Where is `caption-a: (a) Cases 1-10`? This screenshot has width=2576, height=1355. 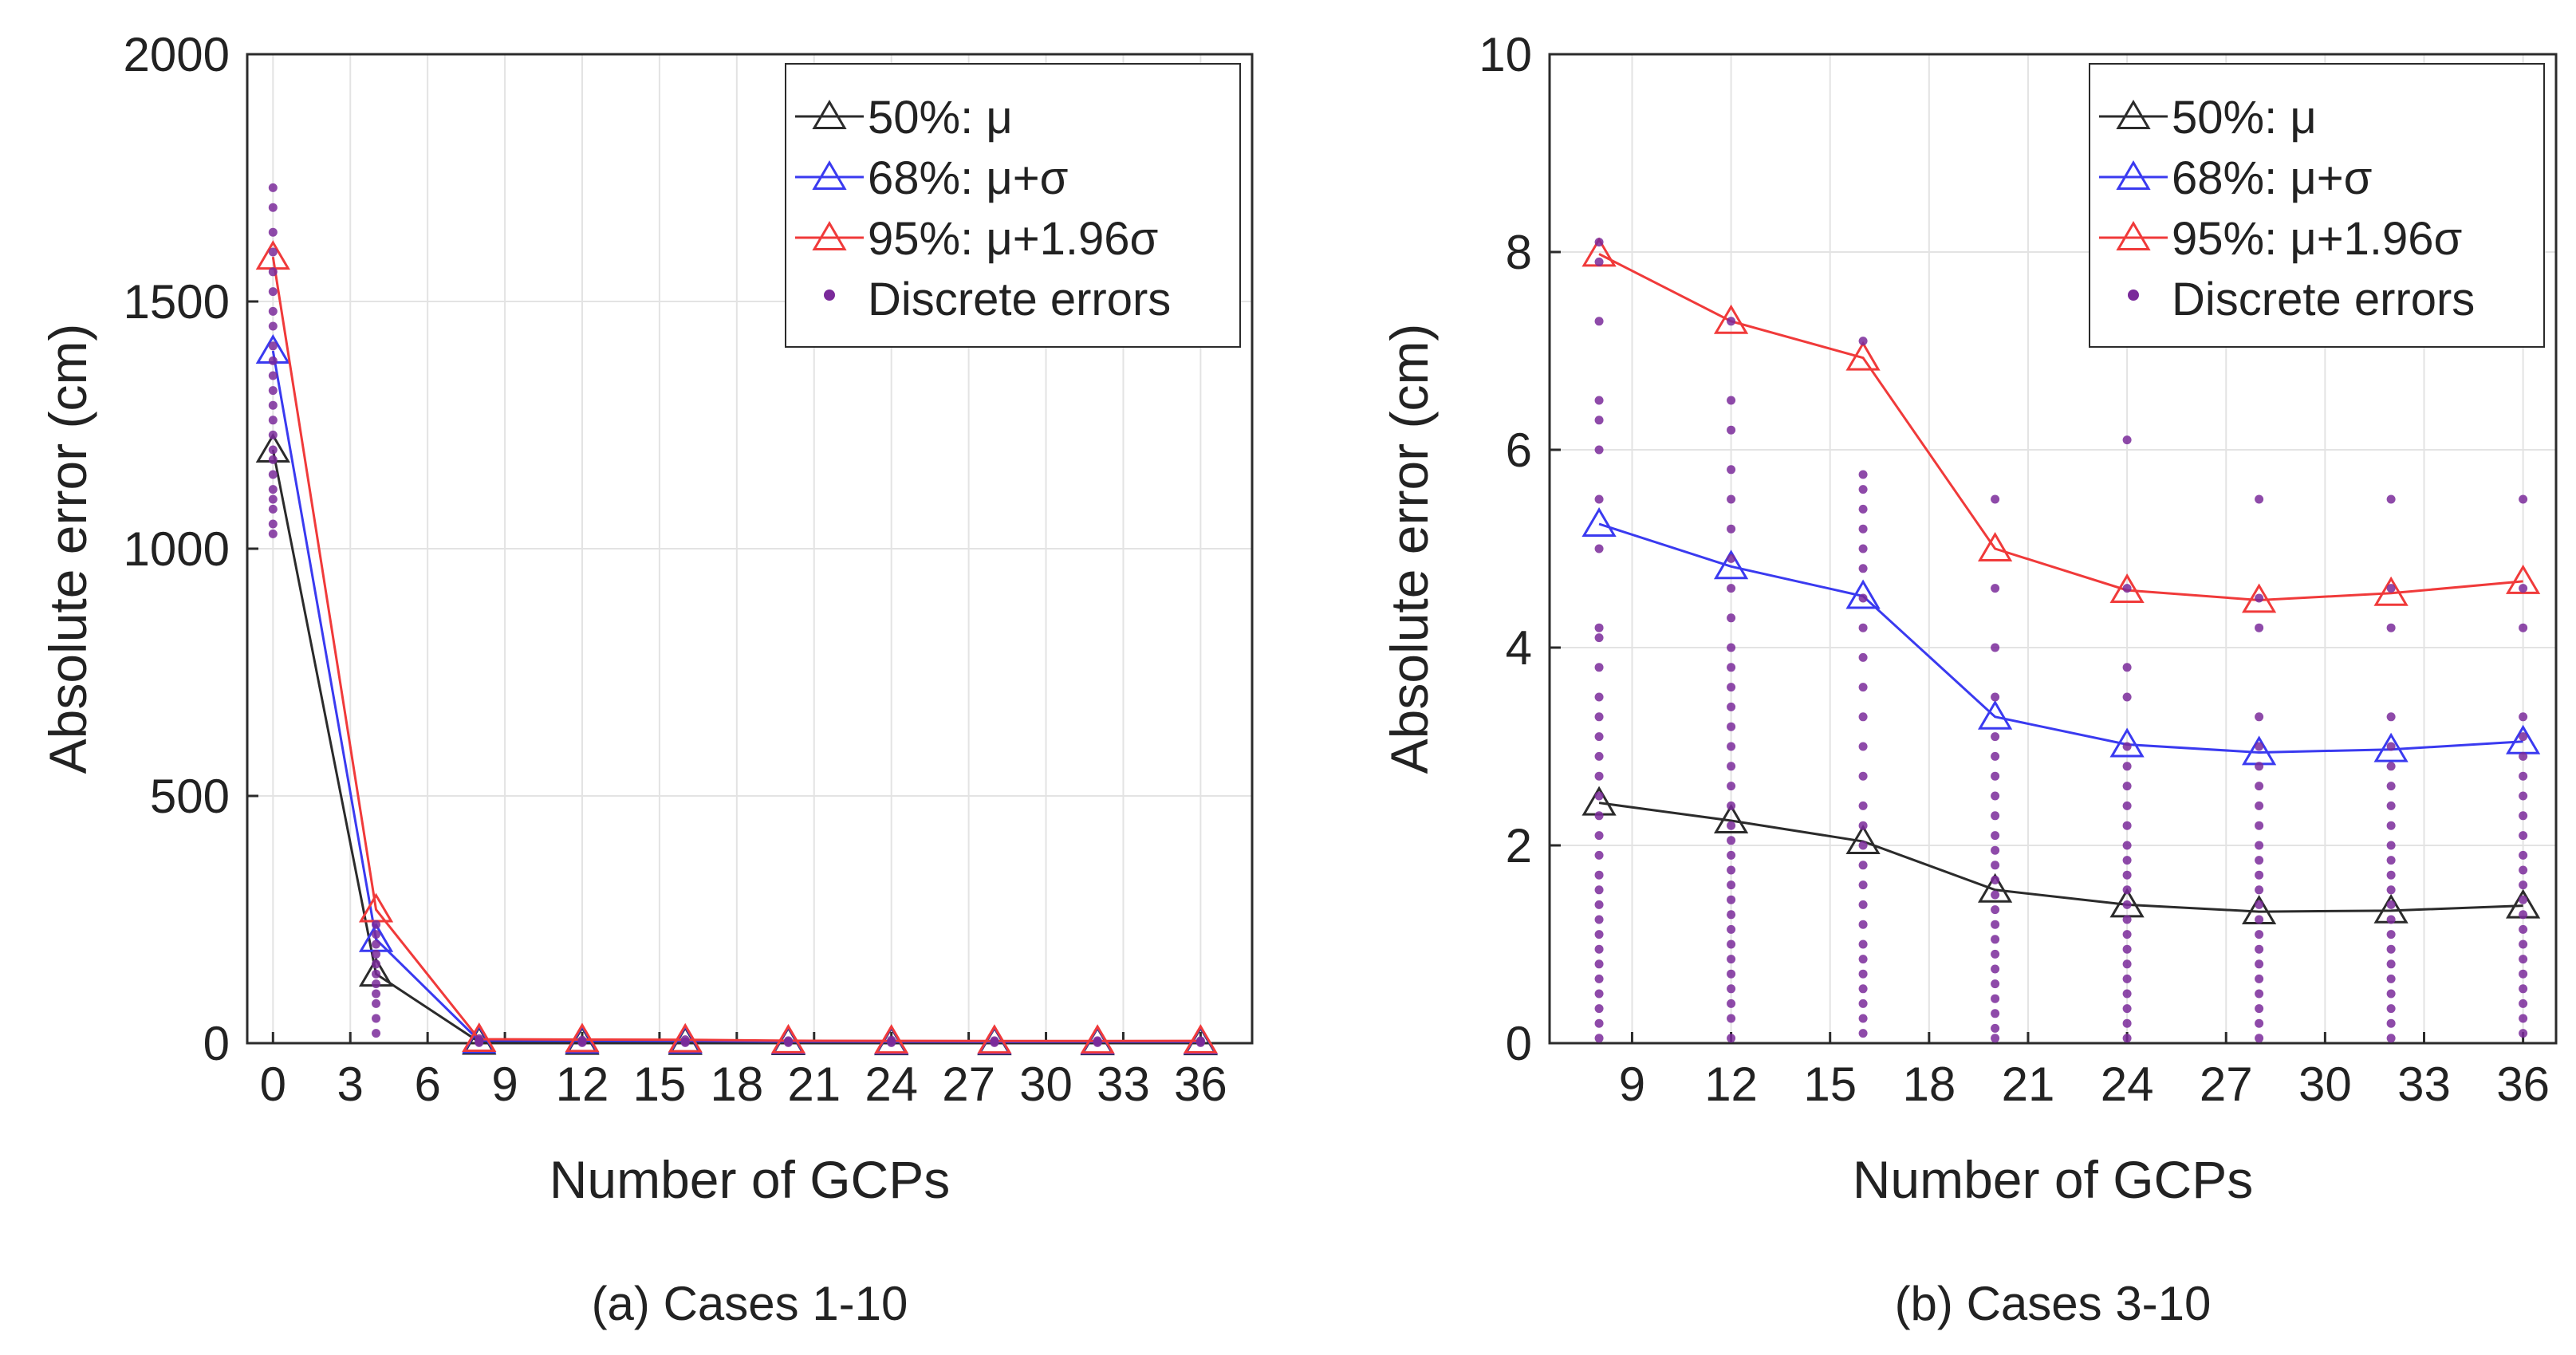 caption-a: (a) Cases 1-10 is located at coordinates (750, 1303).